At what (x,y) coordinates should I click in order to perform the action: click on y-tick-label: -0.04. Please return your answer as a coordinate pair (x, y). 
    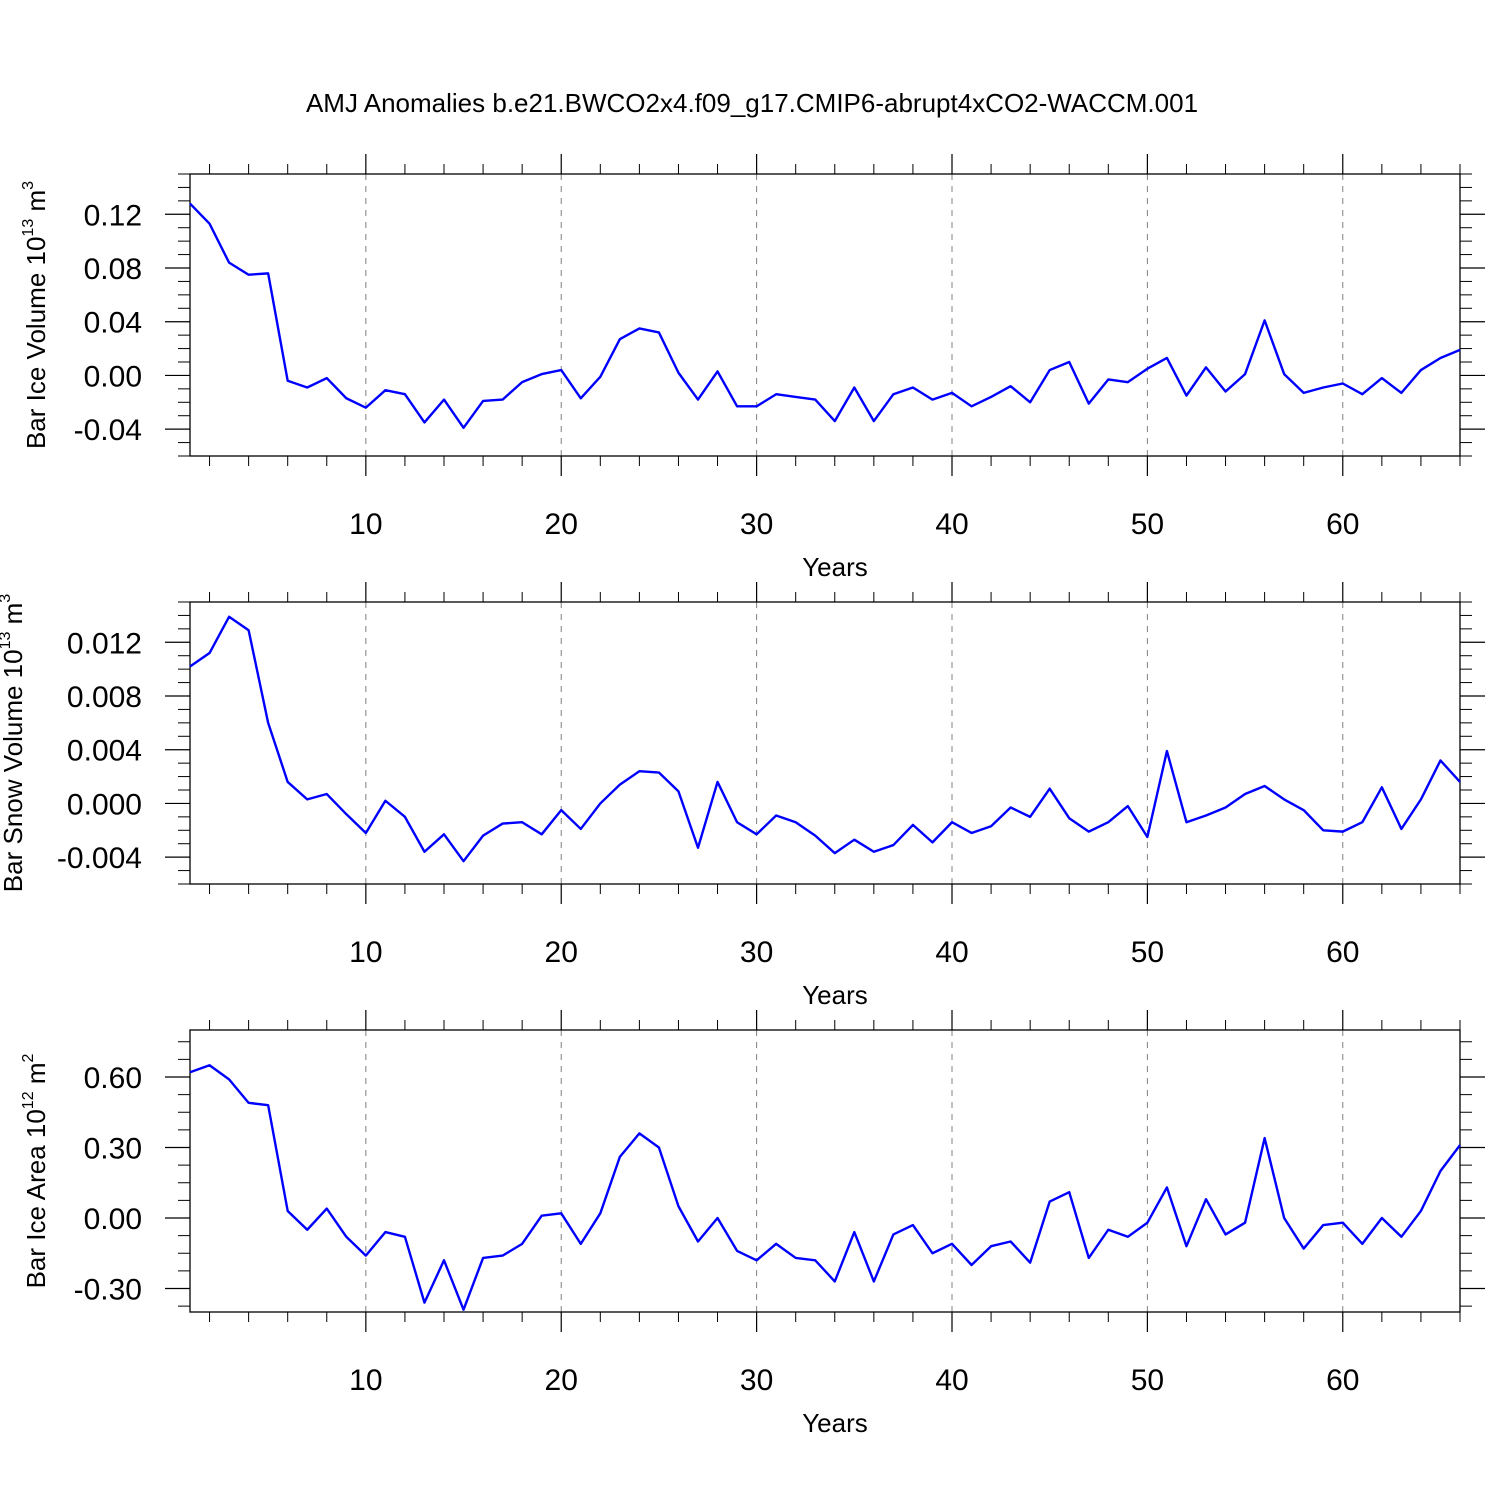
    Looking at the image, I should click on (108, 430).